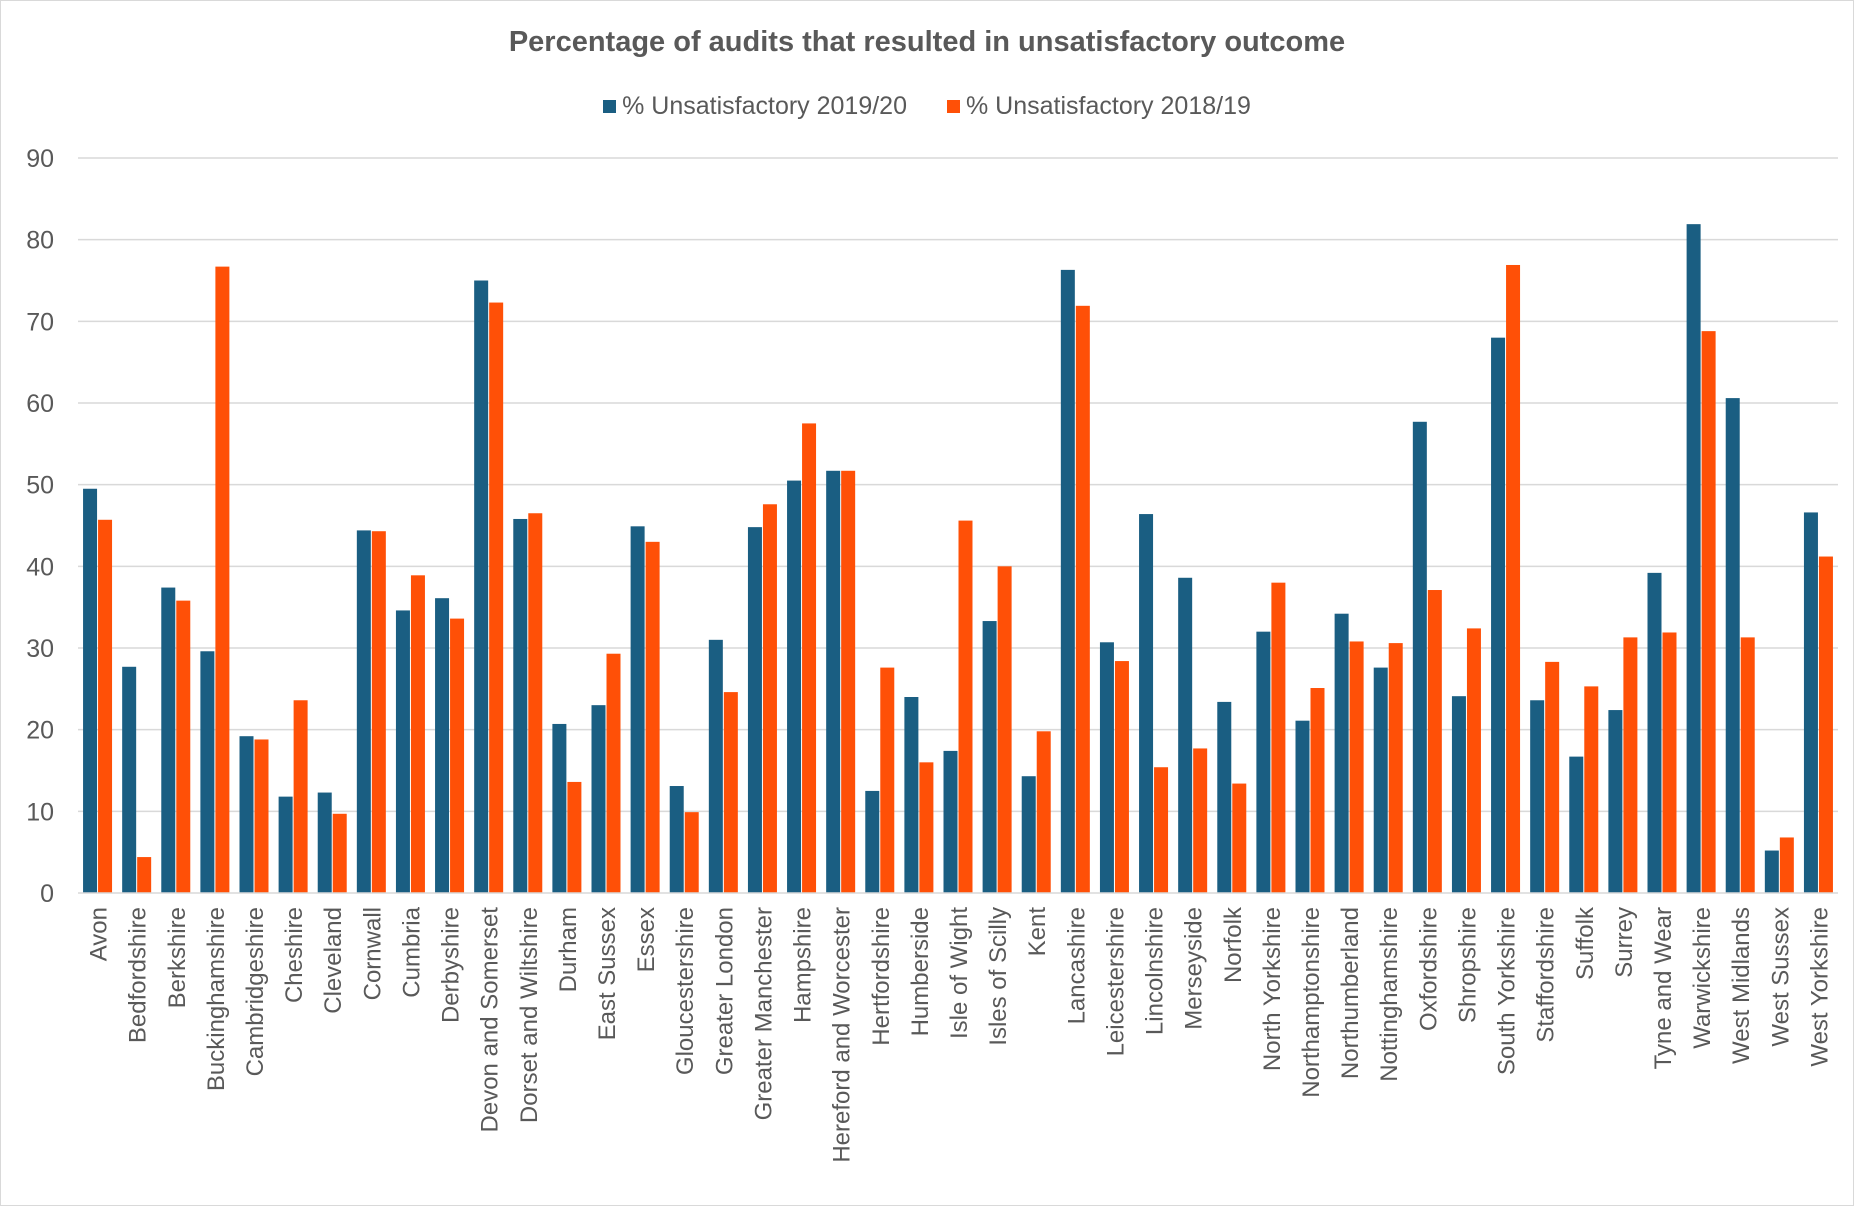 The height and width of the screenshot is (1206, 1854). What do you see at coordinates (294, 955) in the screenshot?
I see `x-tick-label: Cheshire` at bounding box center [294, 955].